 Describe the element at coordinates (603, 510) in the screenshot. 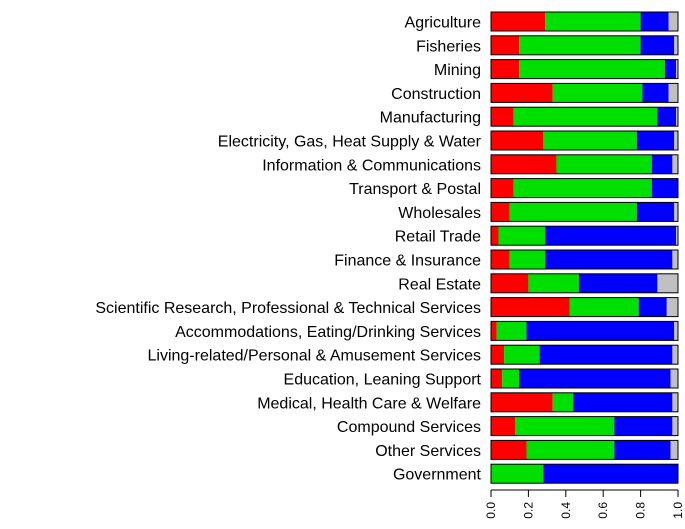

I see `x-tick-label: 0.6` at that location.